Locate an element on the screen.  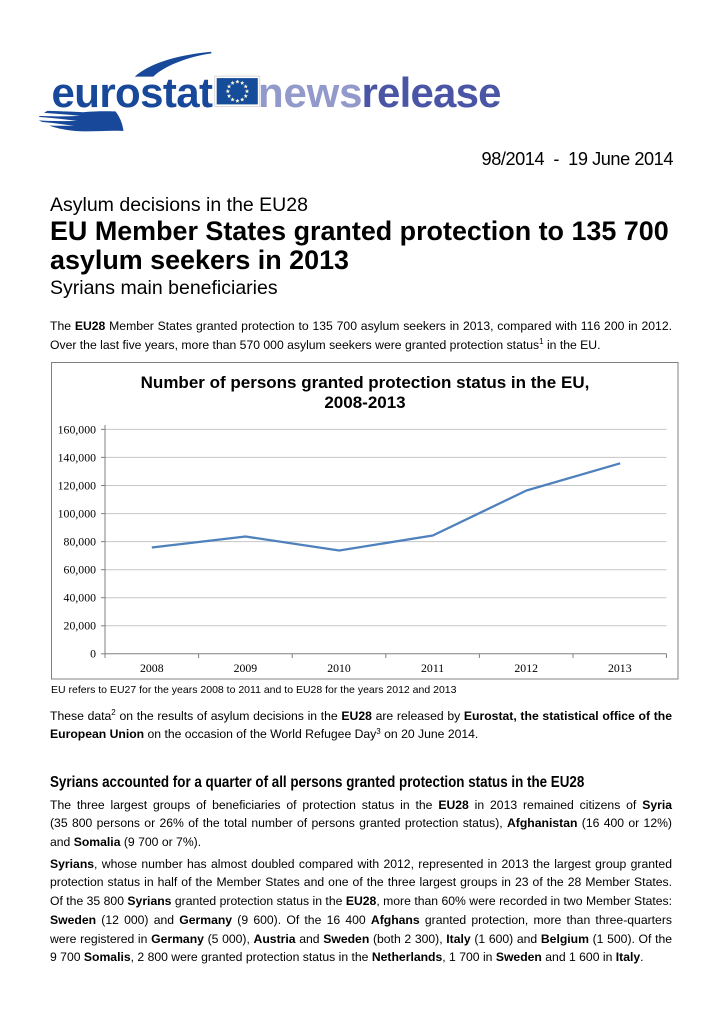
svg-text: 2012 is located at coordinates (526, 668).